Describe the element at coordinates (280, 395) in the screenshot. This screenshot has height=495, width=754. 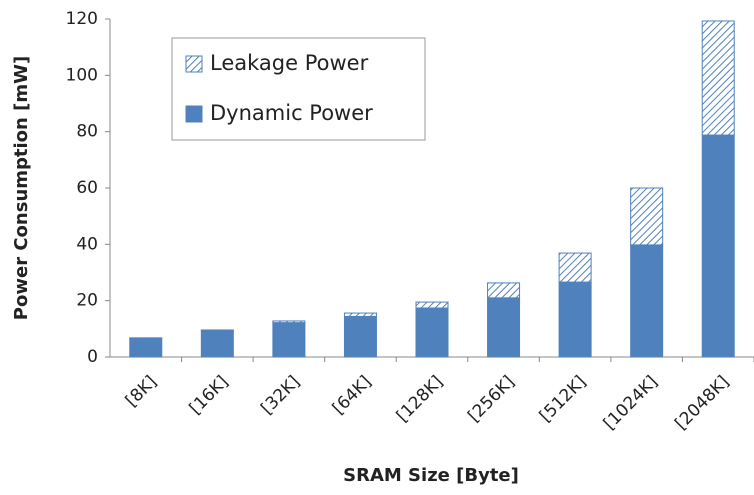
I see `x-tick-label: [32K]` at that location.